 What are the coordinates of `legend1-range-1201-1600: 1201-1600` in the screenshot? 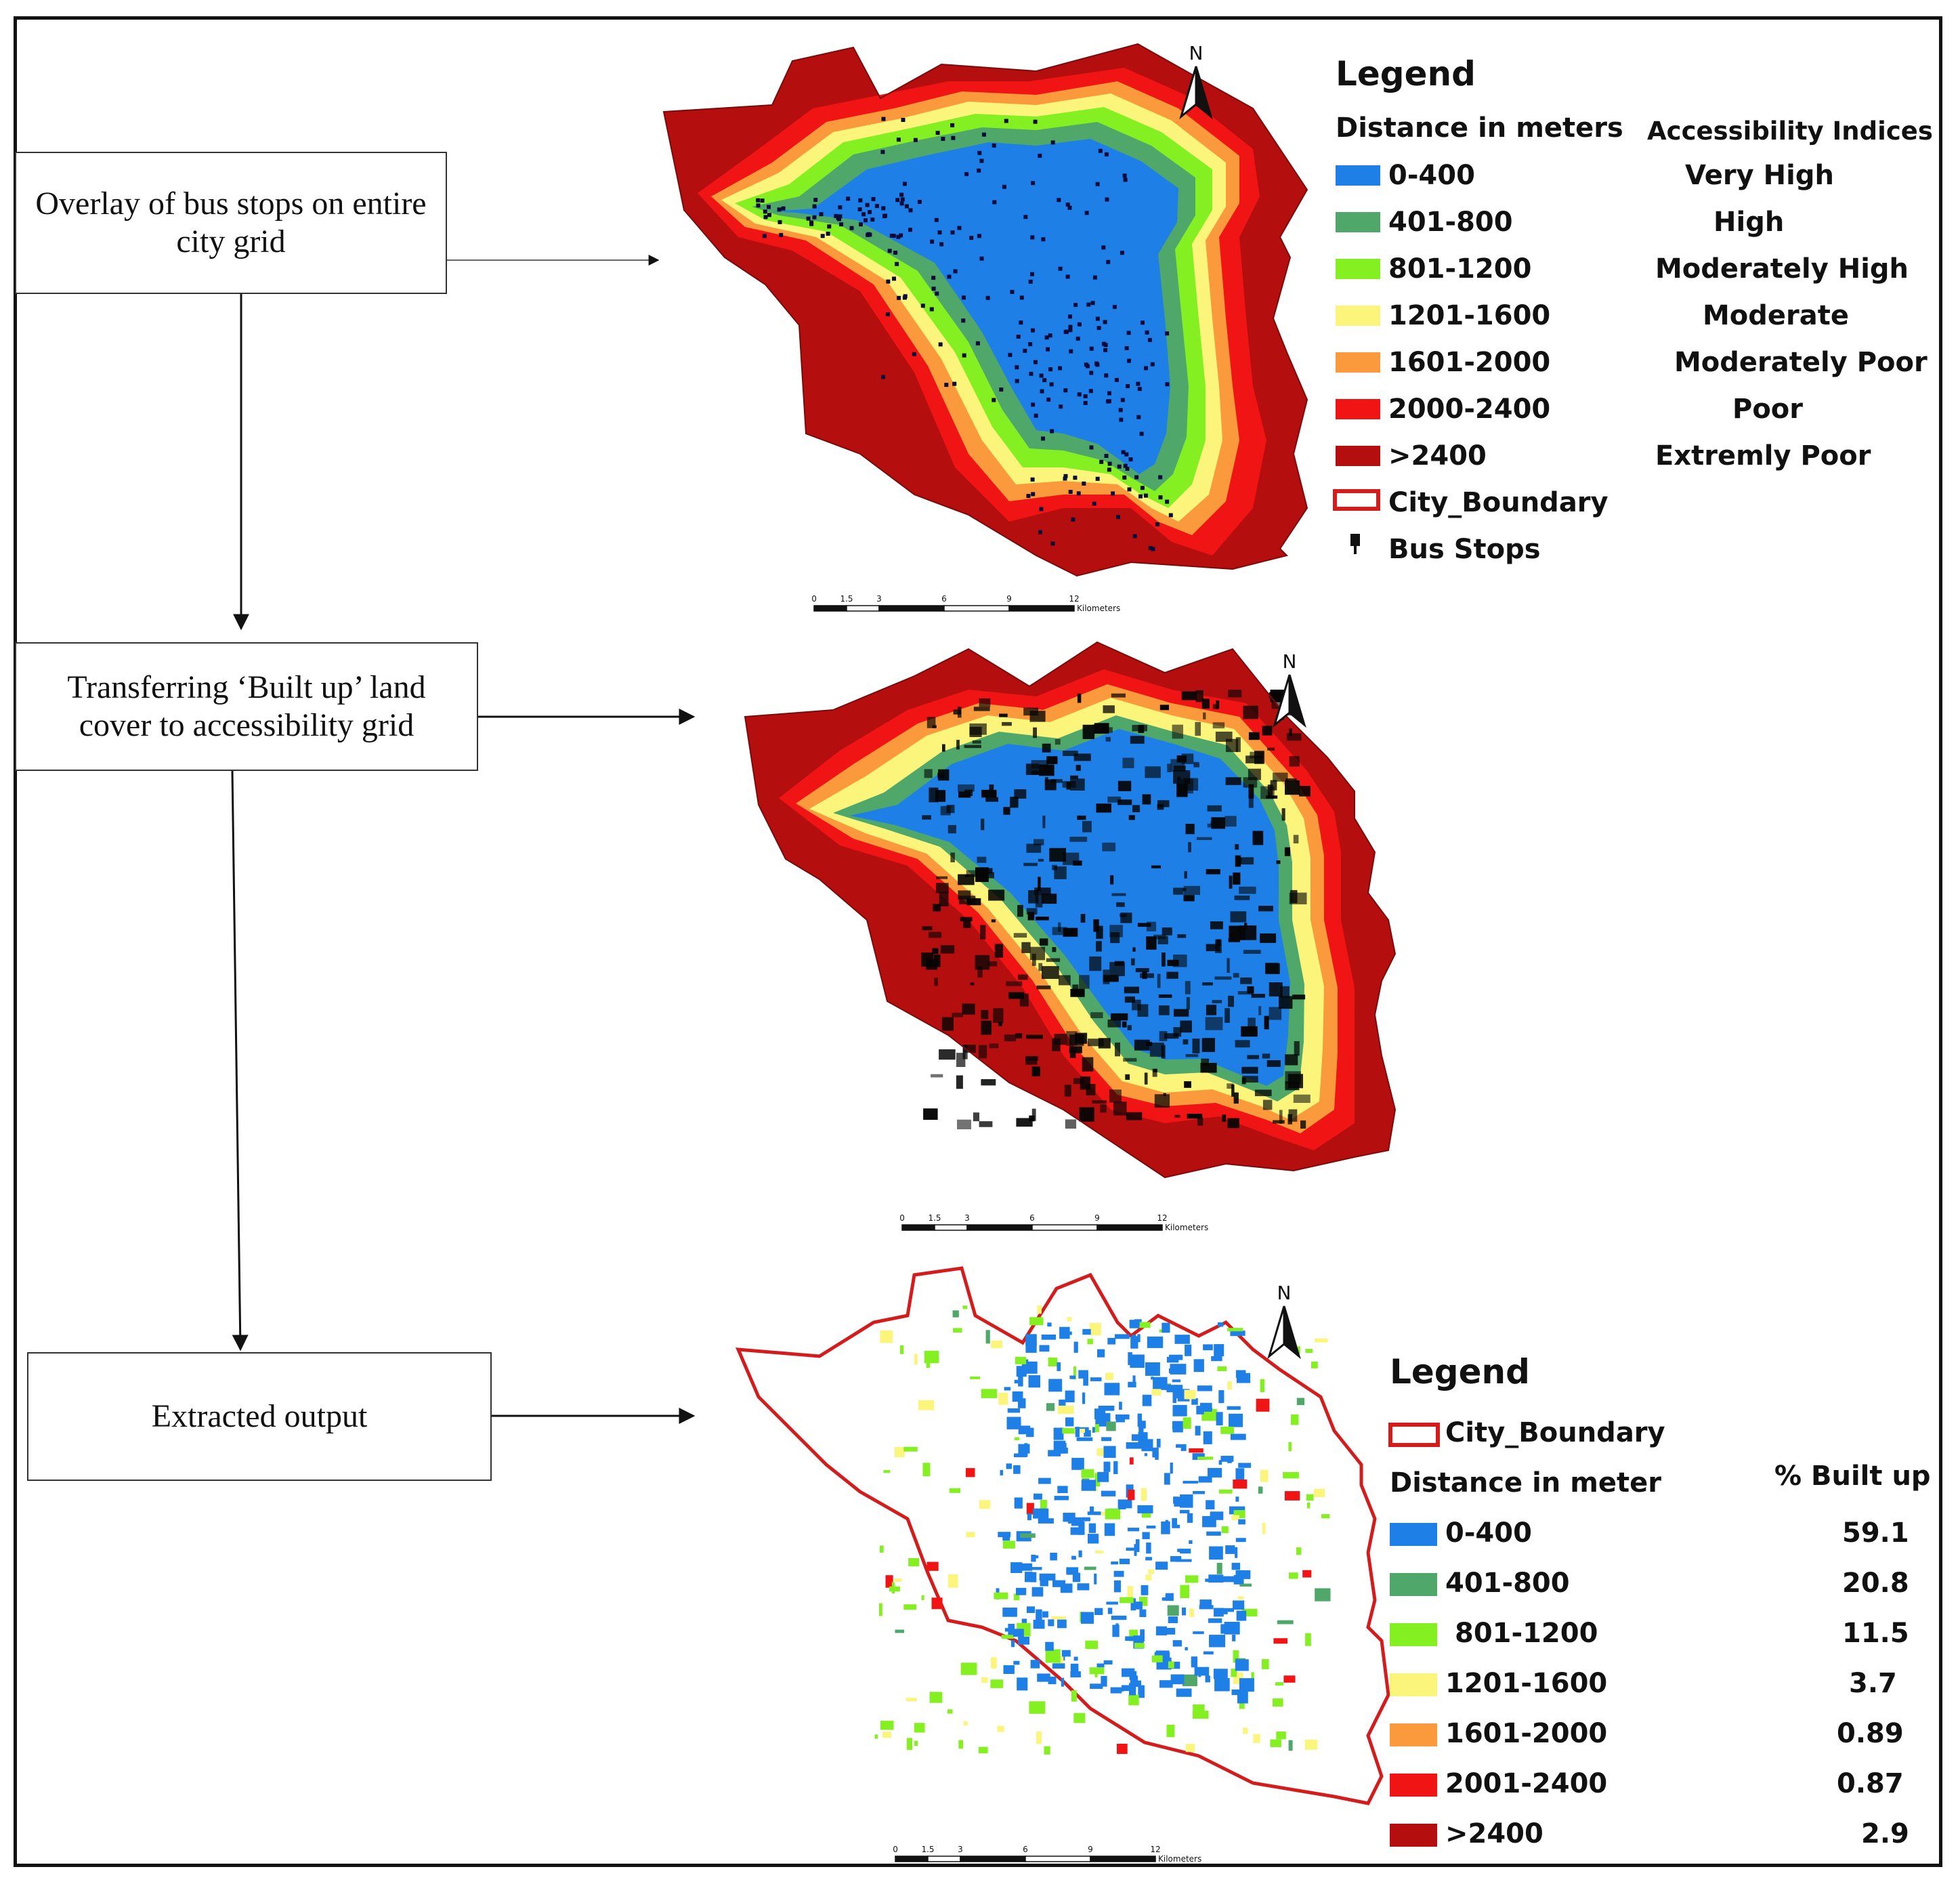 It's located at (1469, 315).